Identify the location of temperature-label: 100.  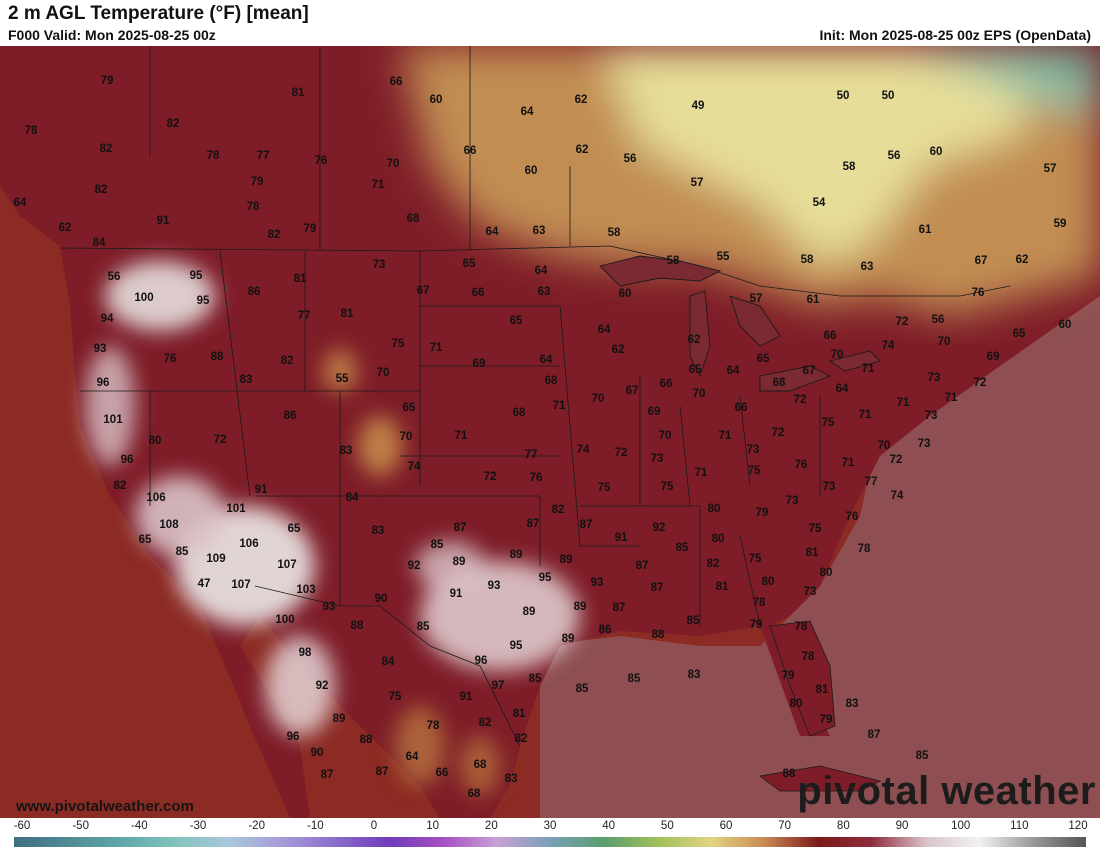
(144, 298).